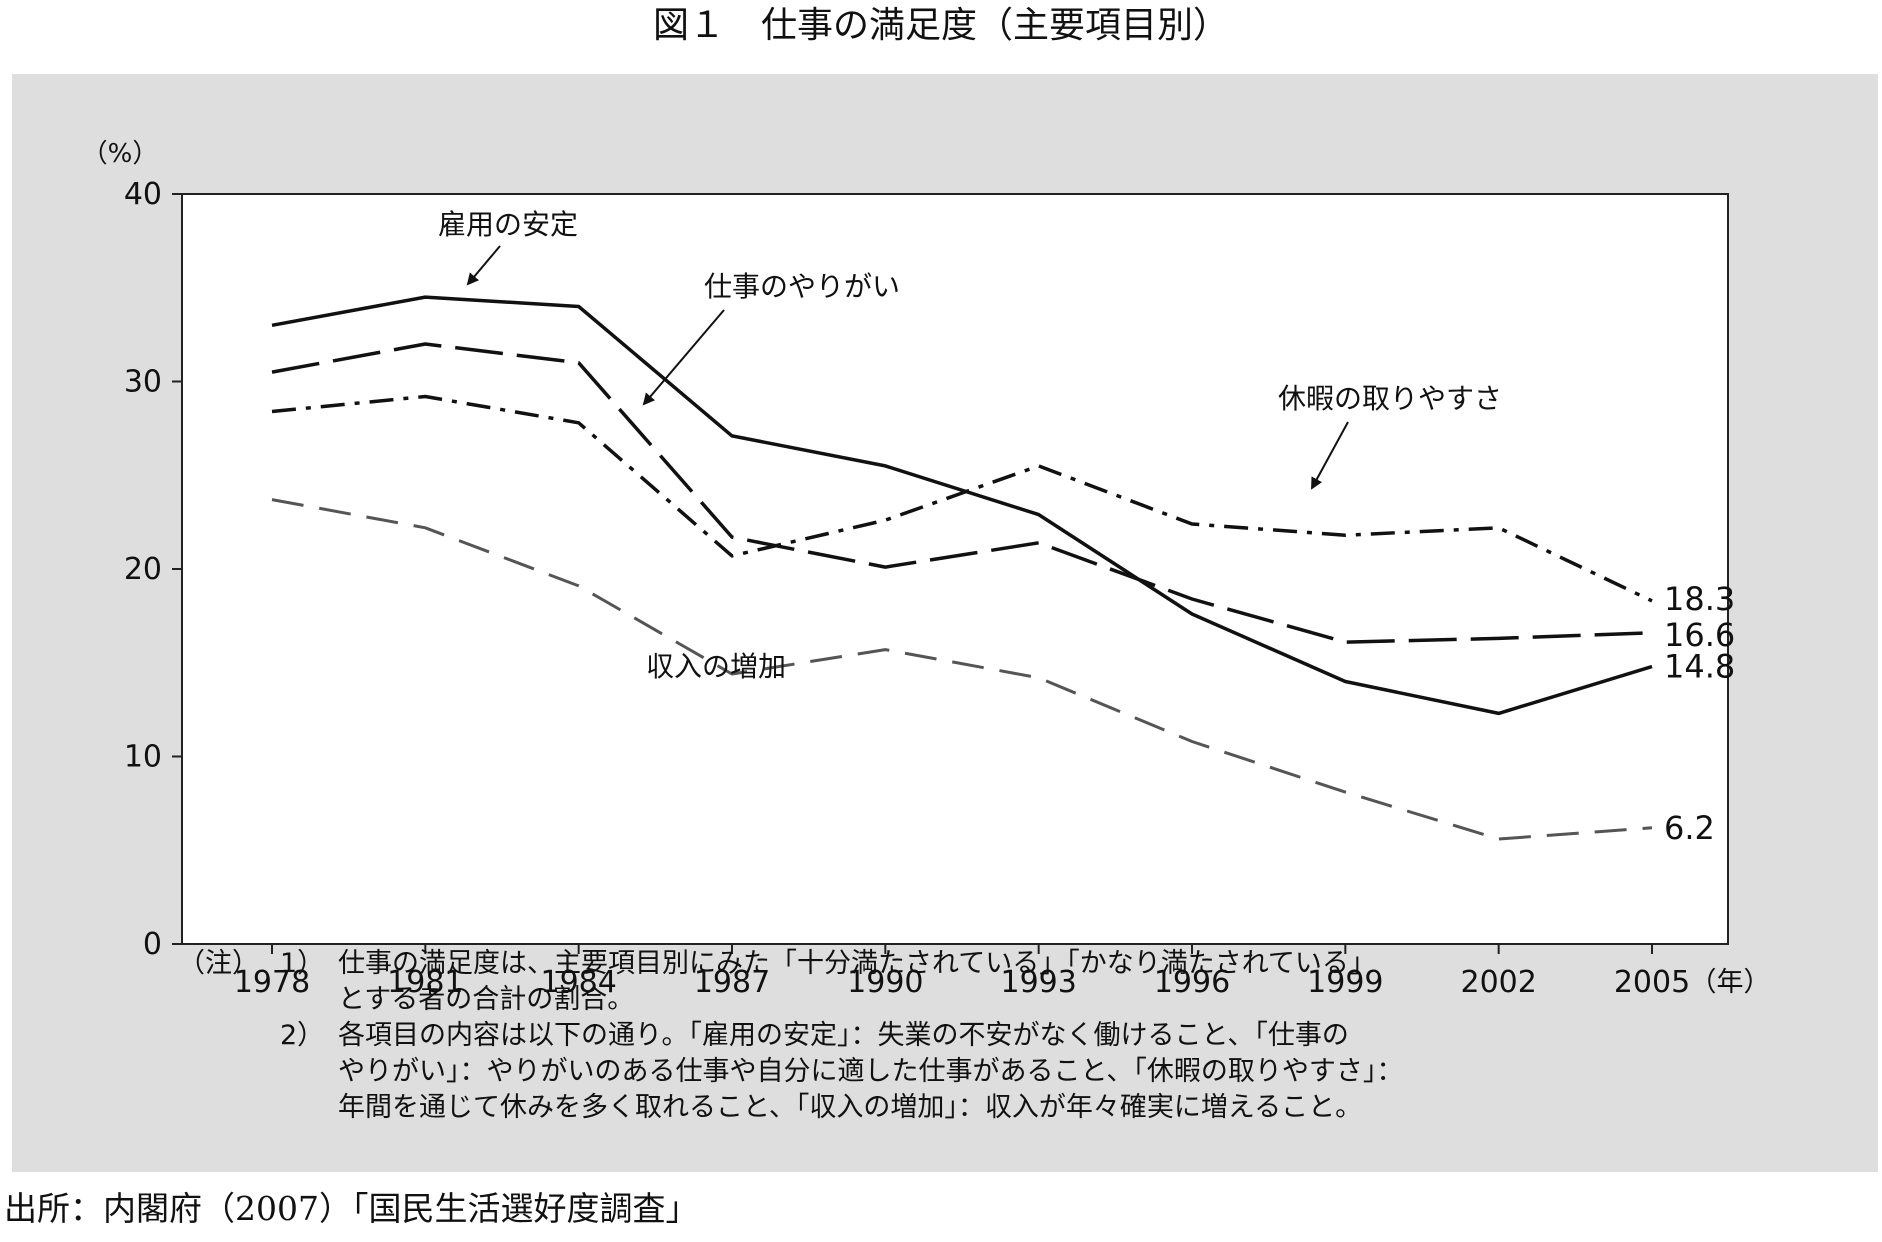 This screenshot has width=1882, height=1242. What do you see at coordinates (152, 944) in the screenshot?
I see `y-tick-label: 0` at bounding box center [152, 944].